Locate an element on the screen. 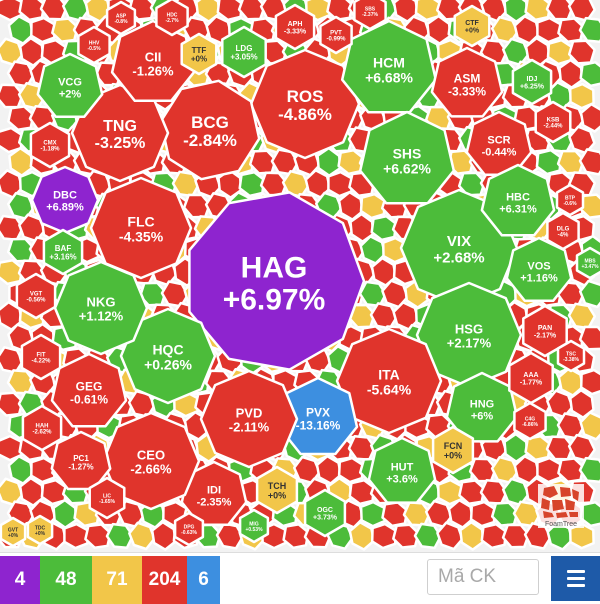  stock-cell-pan: PAN-2.17% is located at coordinates (545, 331).